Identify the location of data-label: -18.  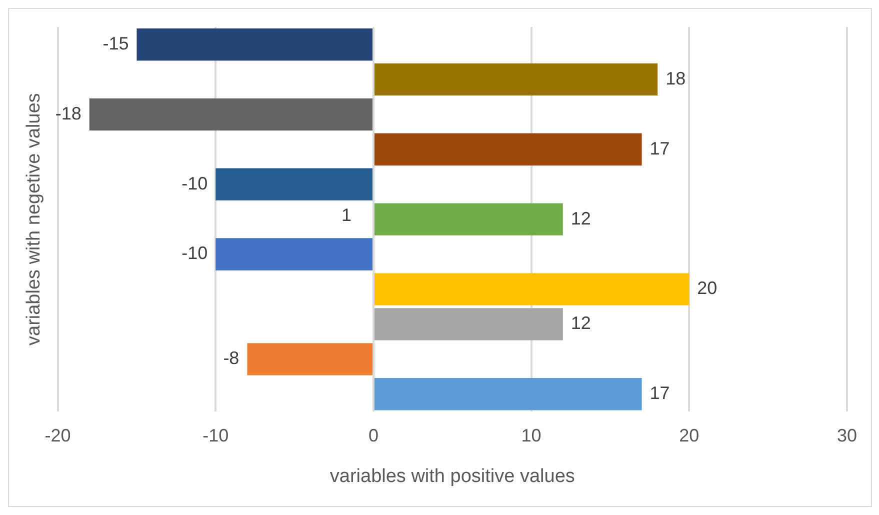
(68, 113).